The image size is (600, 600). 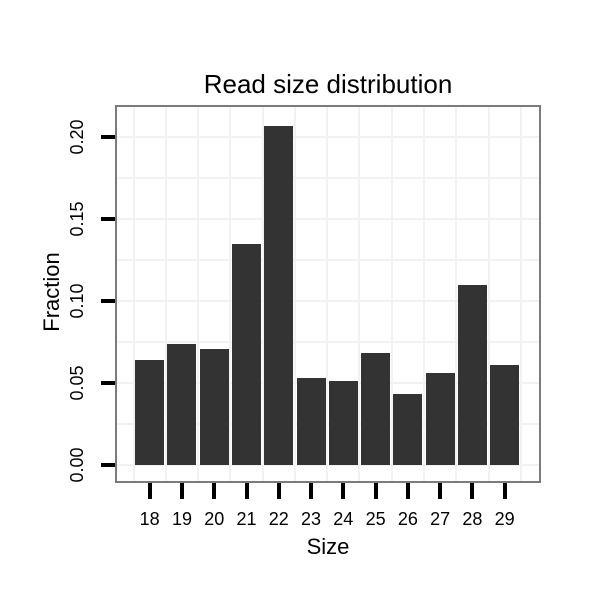 I want to click on y-tick-label: 0.20, so click(x=77, y=137).